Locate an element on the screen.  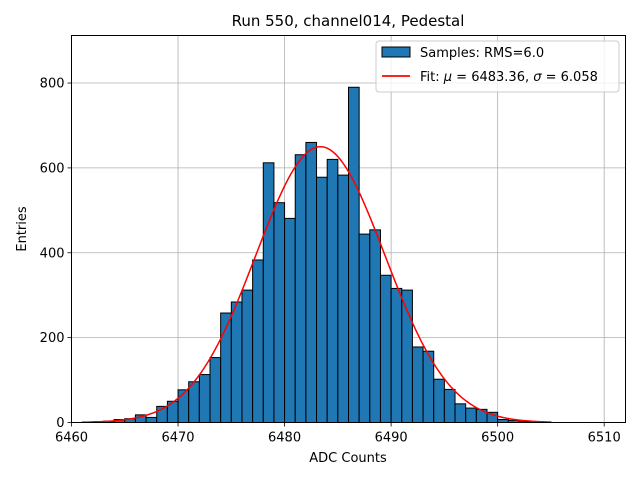
legend-fit-sigma-symbol: σ is located at coordinates (537, 77).